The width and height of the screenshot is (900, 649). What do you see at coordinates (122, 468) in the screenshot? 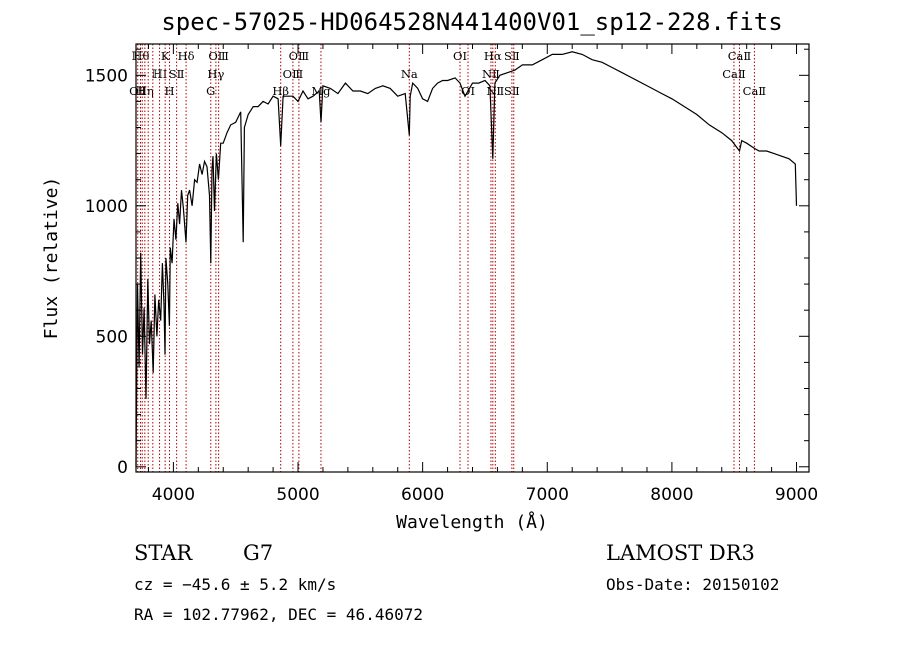
I see `y-tick-label: 0` at bounding box center [122, 468].